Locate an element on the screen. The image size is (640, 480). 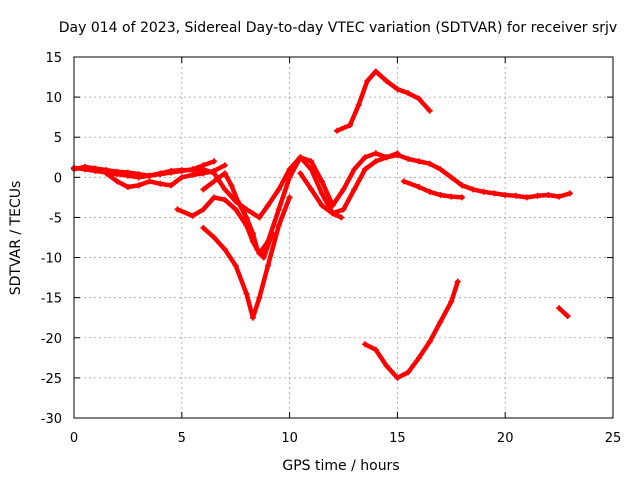
y-tick-label: -30 is located at coordinates (51, 419).